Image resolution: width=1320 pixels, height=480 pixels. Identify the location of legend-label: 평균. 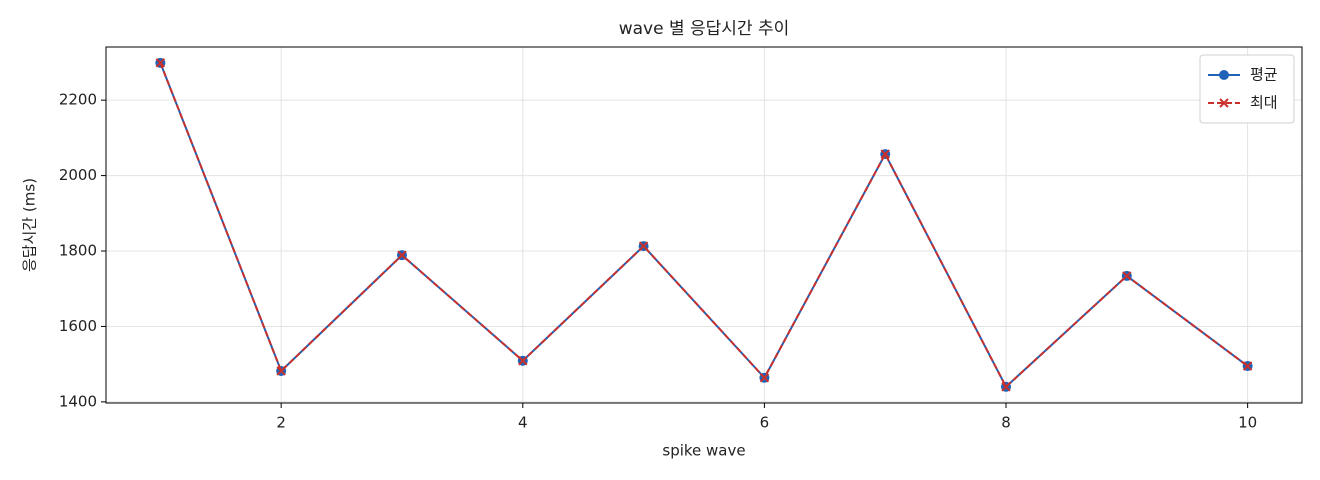
(1264, 75).